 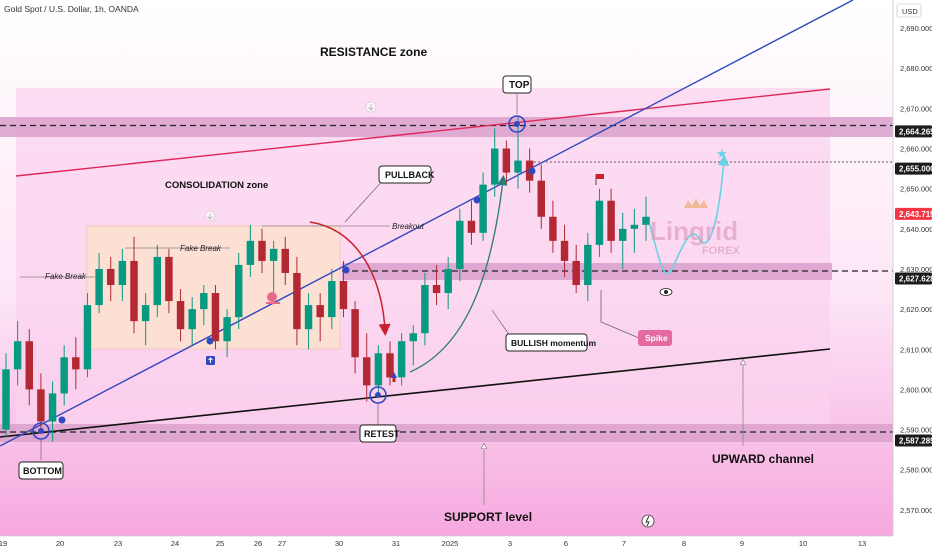 I want to click on time-tick-label: 24, so click(x=175, y=543).